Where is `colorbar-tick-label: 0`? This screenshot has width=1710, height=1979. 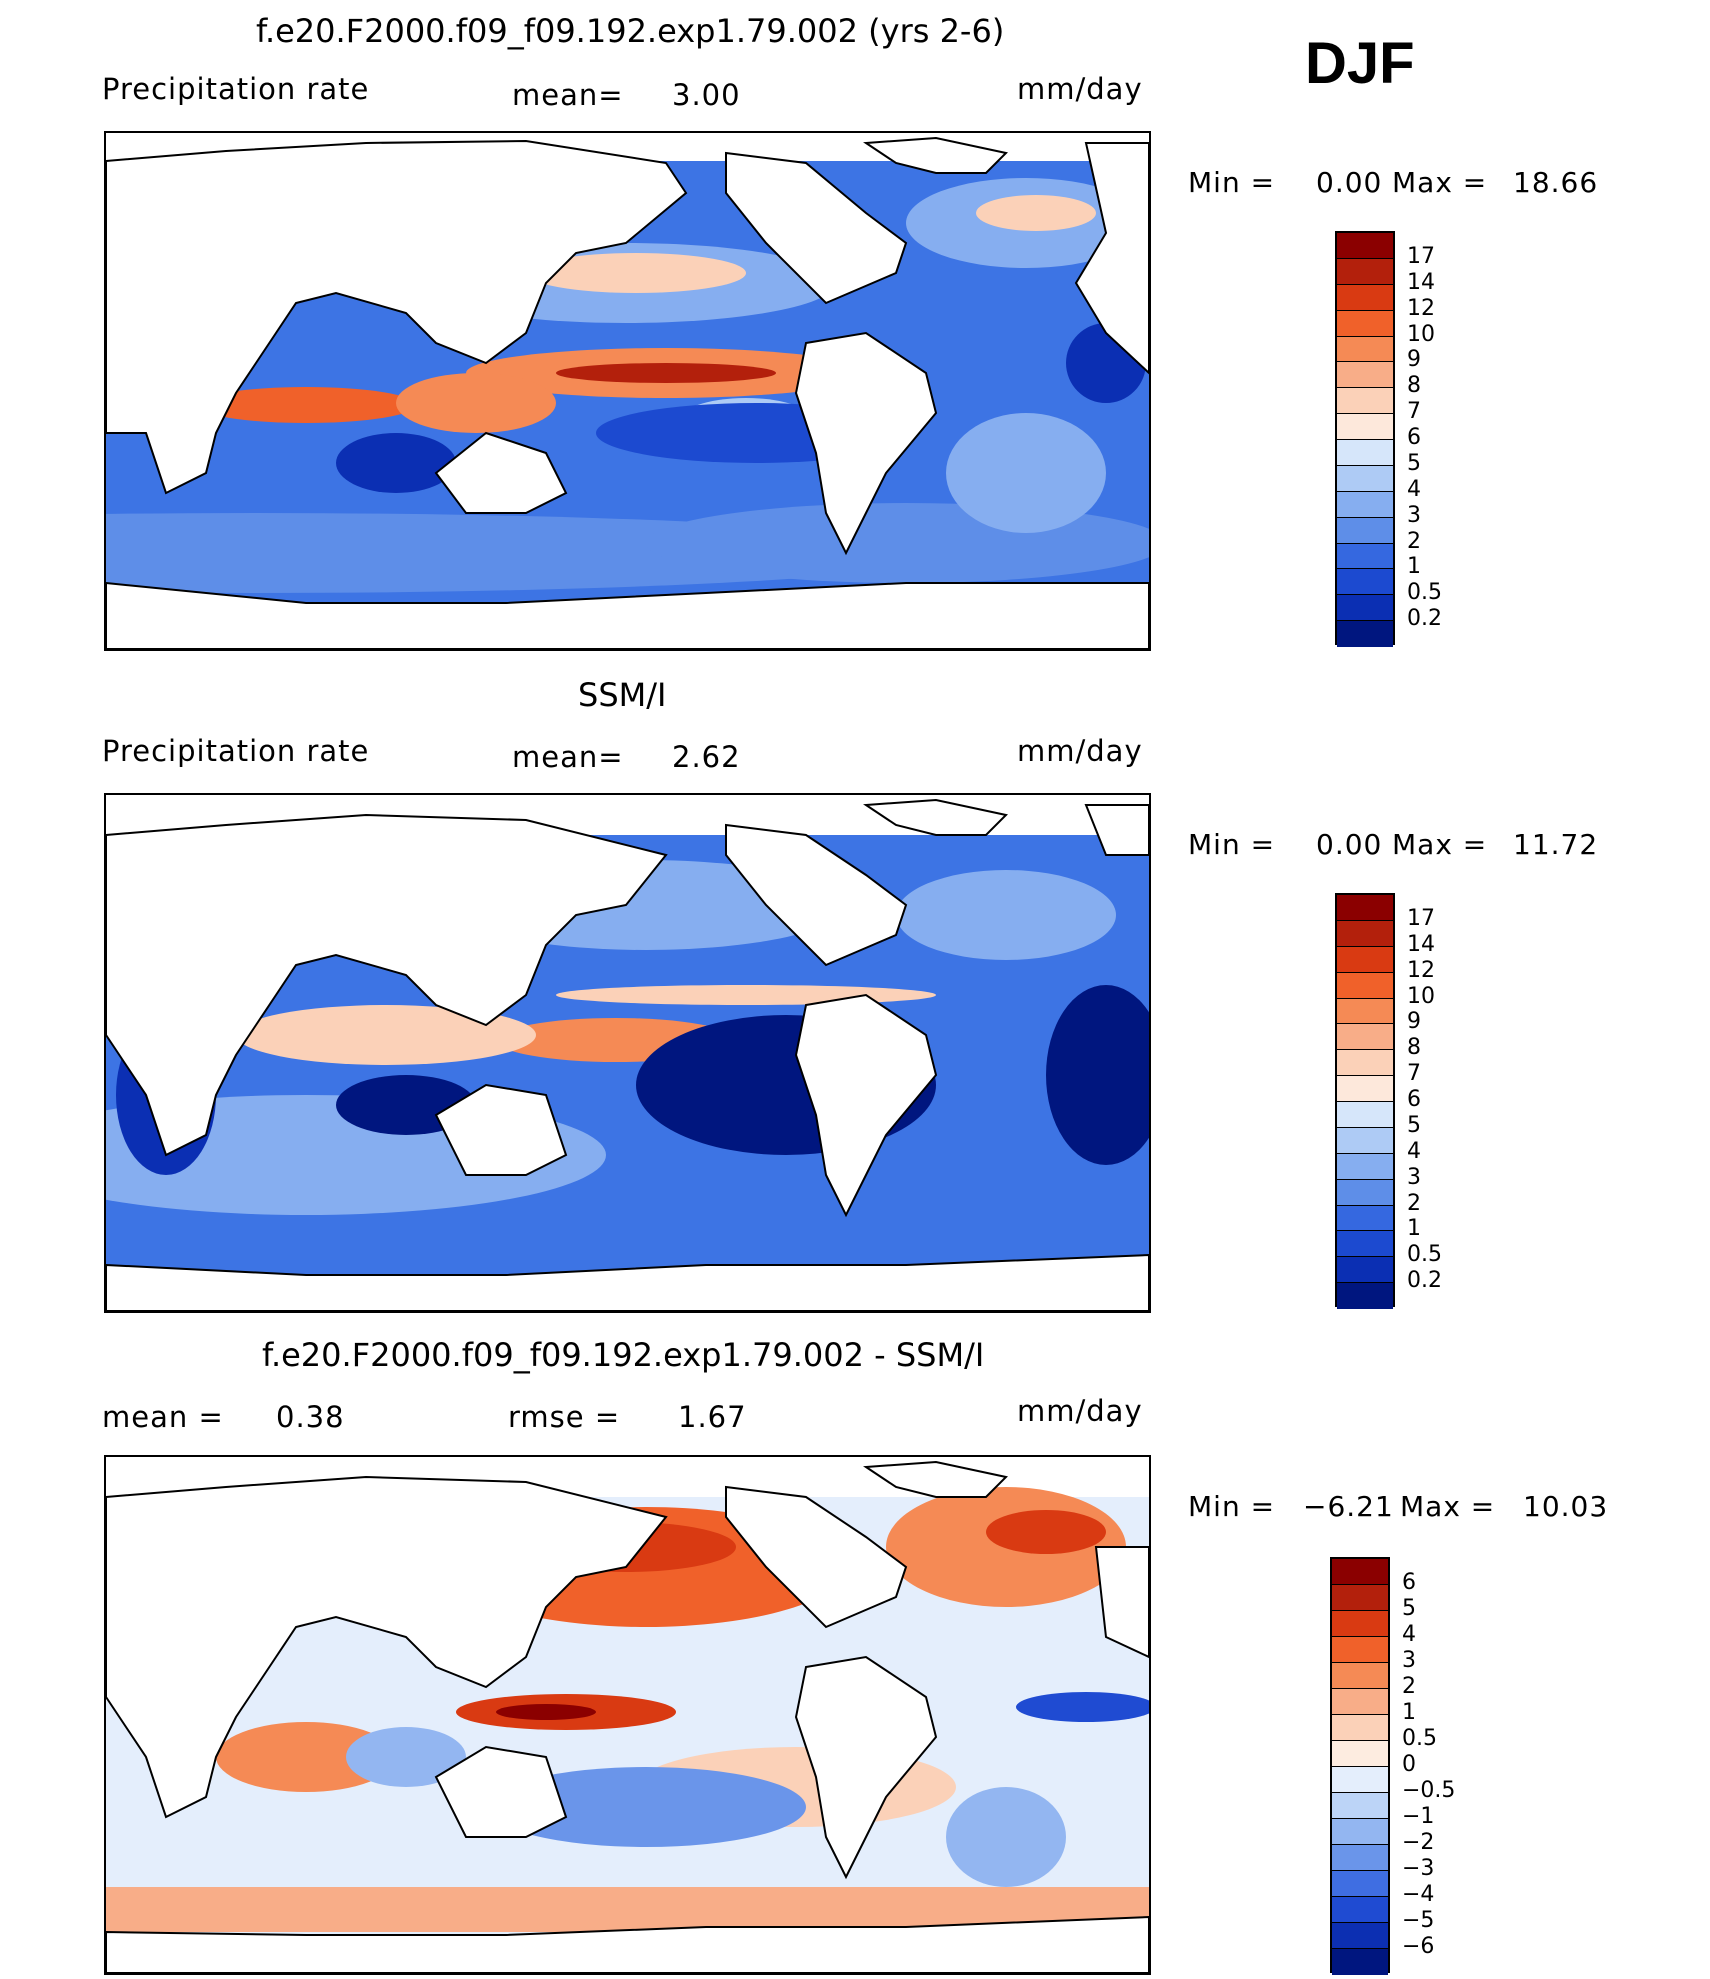 colorbar-tick-label: 0 is located at coordinates (1409, 1764).